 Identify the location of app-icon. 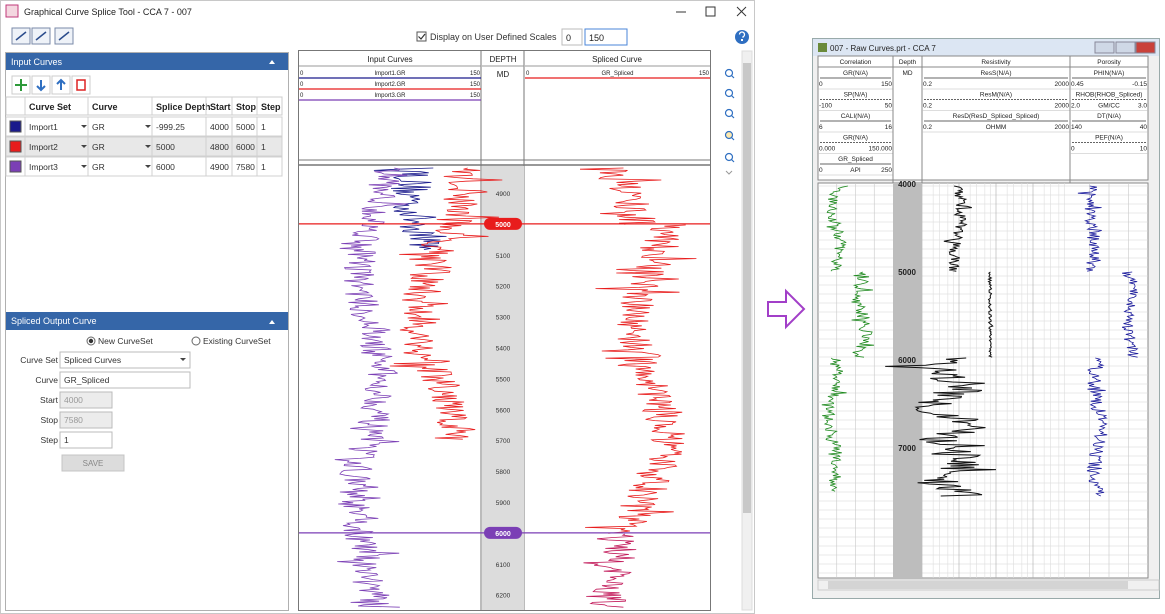
(12, 11).